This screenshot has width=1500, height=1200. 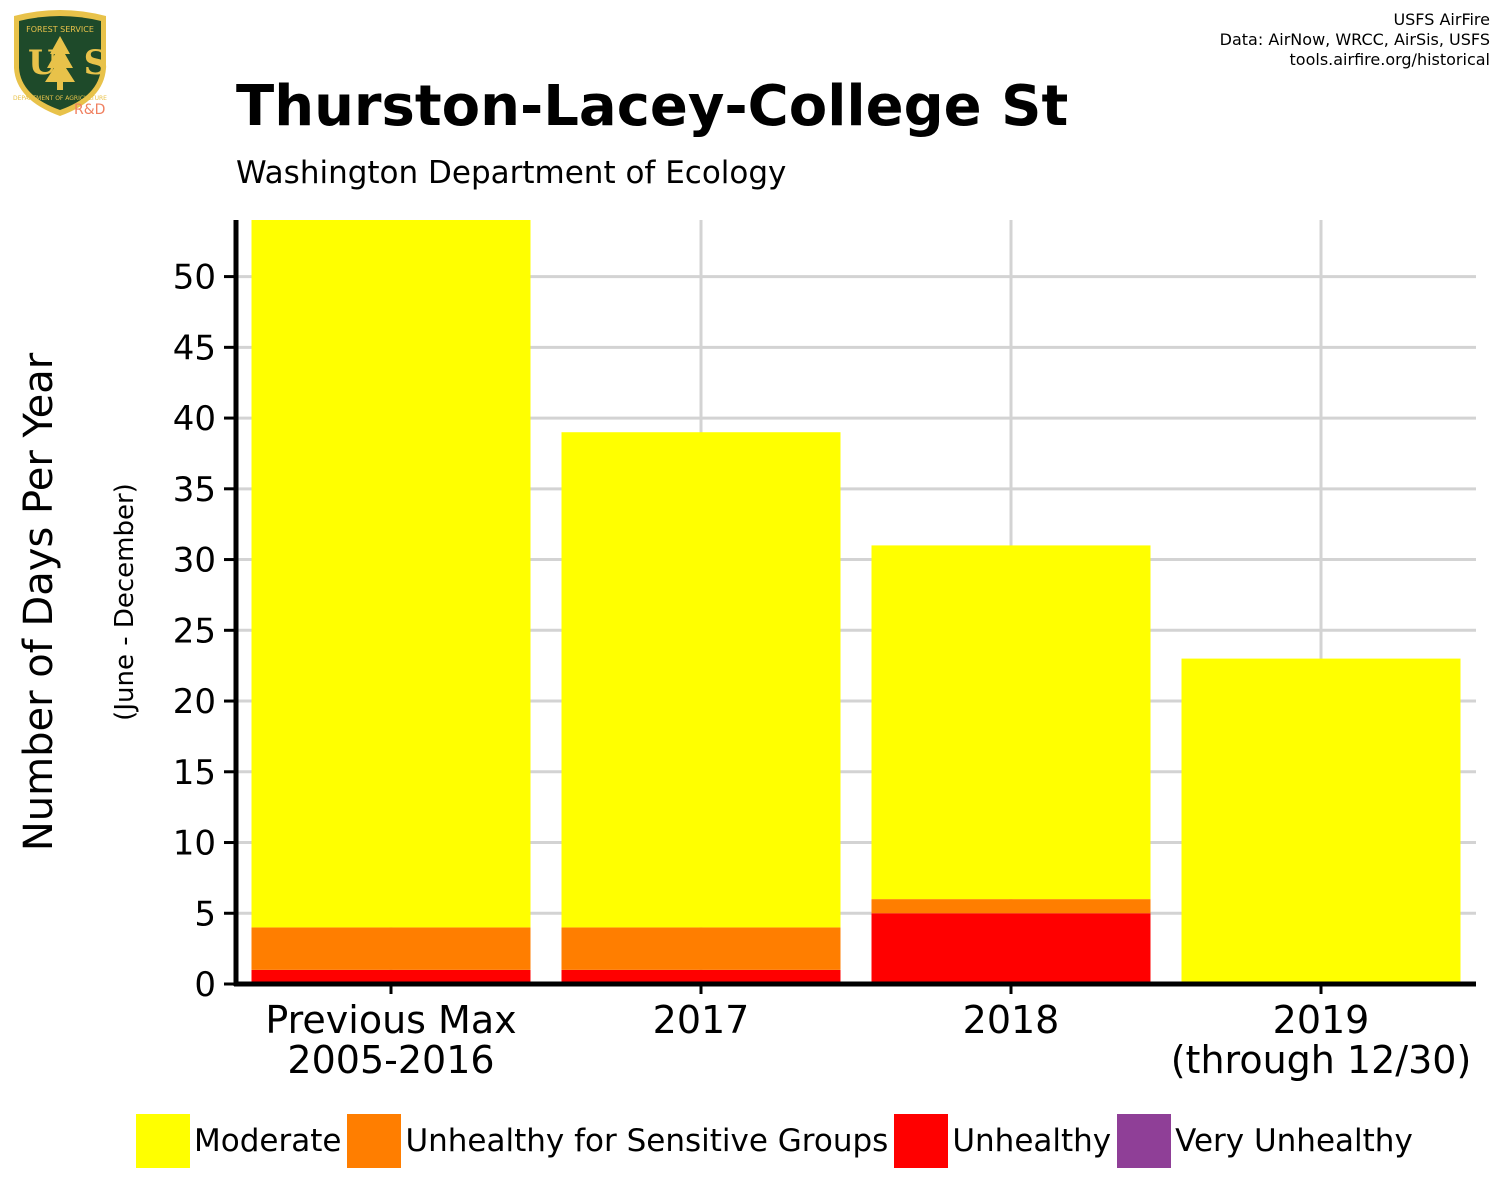 What do you see at coordinates (60, 98) in the screenshot?
I see `logo-bottom-text: DEPARTMENT OF AGRICULTURE` at bounding box center [60, 98].